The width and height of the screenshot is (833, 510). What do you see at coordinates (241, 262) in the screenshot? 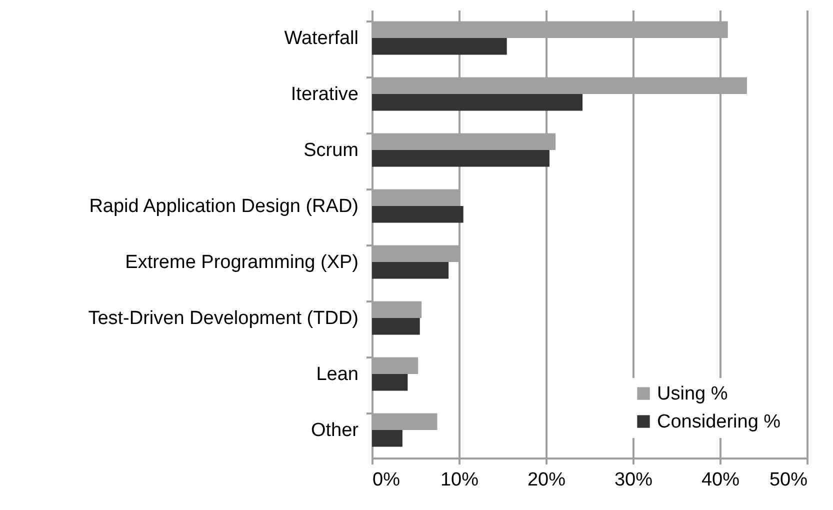
I see `y-tick-label: Extreme Programming (XP)` at bounding box center [241, 262].